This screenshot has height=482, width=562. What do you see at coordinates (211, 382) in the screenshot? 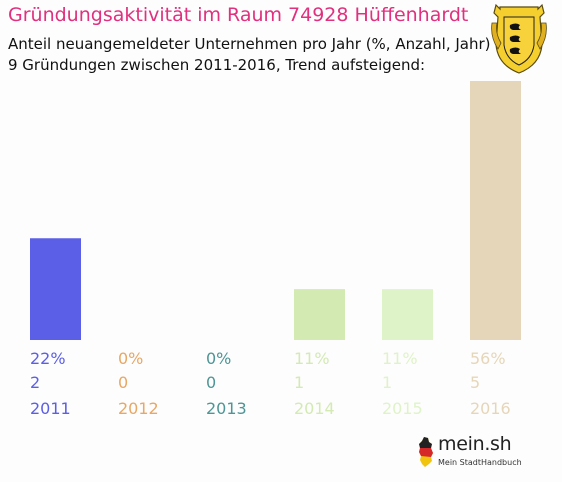
I see `count-label-2013: 0` at bounding box center [211, 382].